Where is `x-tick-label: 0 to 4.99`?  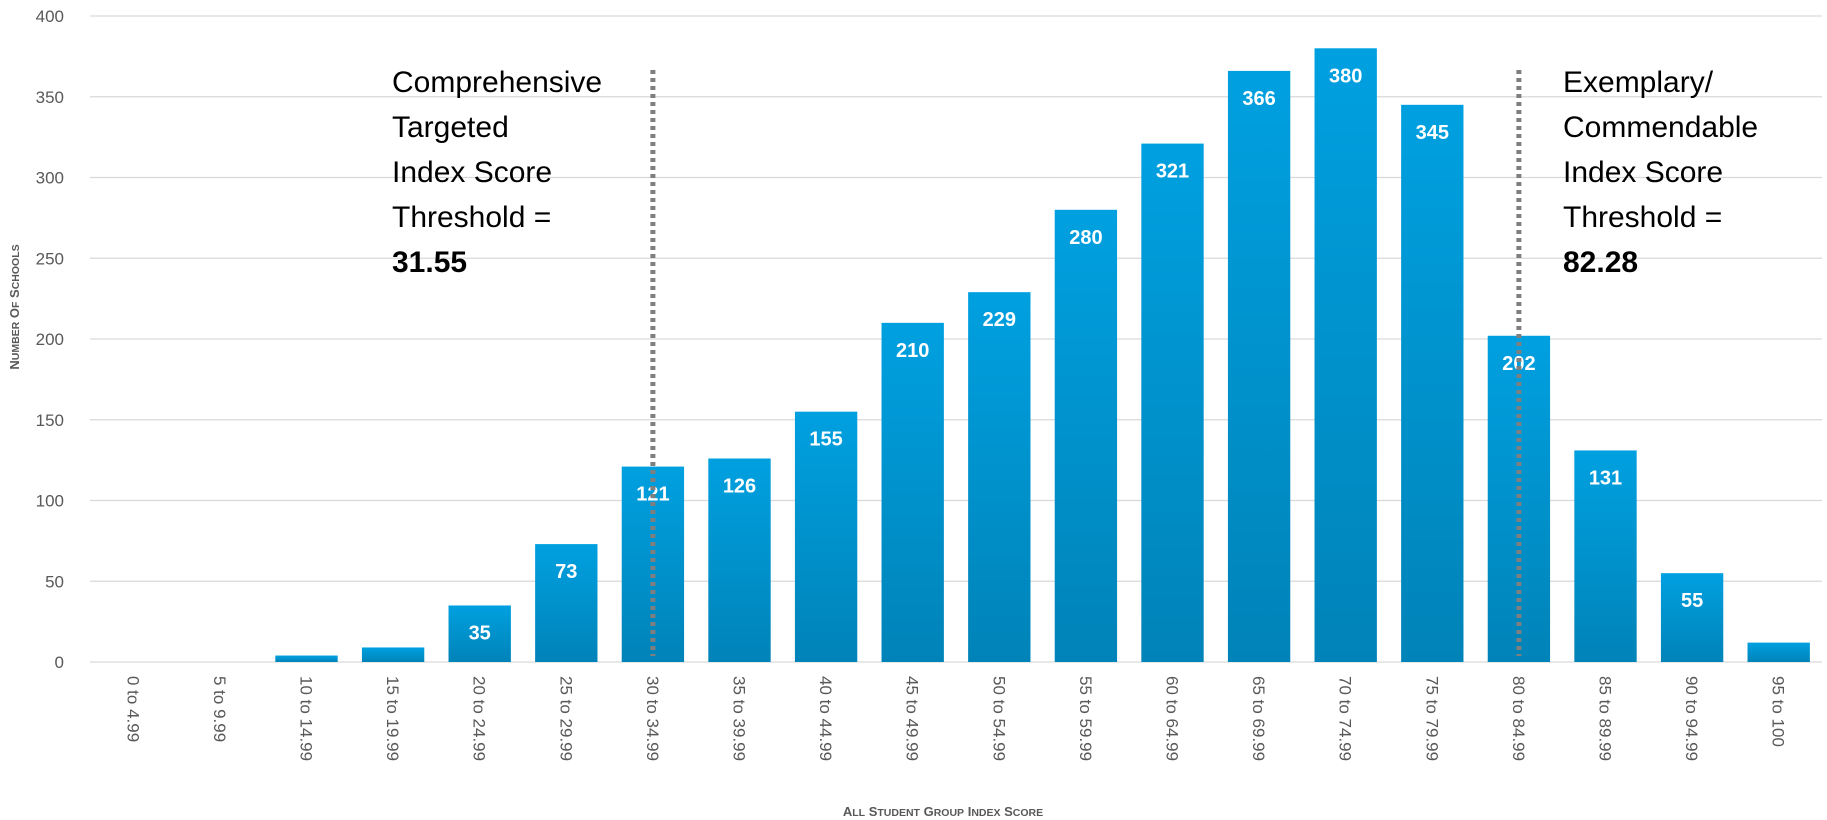 x-tick-label: 0 to 4.99 is located at coordinates (132, 709).